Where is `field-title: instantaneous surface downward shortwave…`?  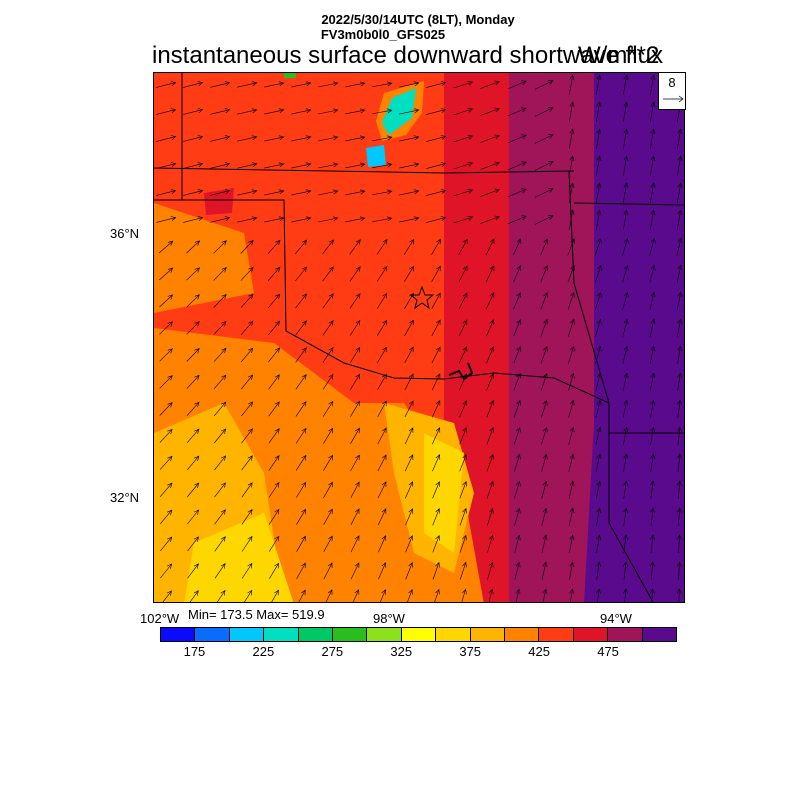 field-title: instantaneous surface downward shortwave… is located at coordinates (407, 55).